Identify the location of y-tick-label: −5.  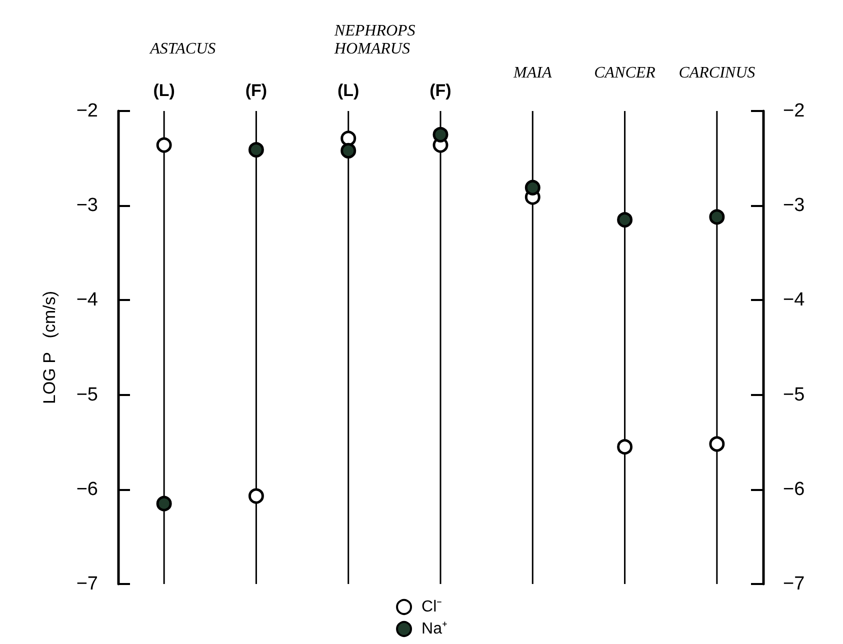
(87, 395).